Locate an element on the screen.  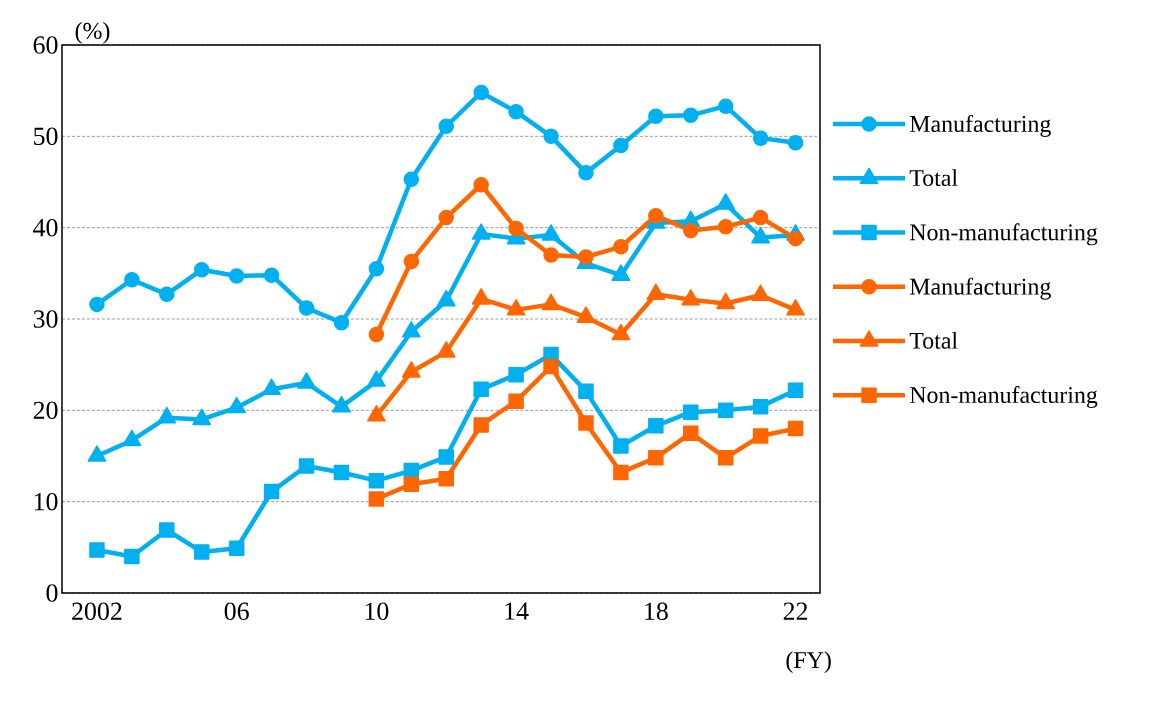
y-axis-title: (%) is located at coordinates (92, 33).